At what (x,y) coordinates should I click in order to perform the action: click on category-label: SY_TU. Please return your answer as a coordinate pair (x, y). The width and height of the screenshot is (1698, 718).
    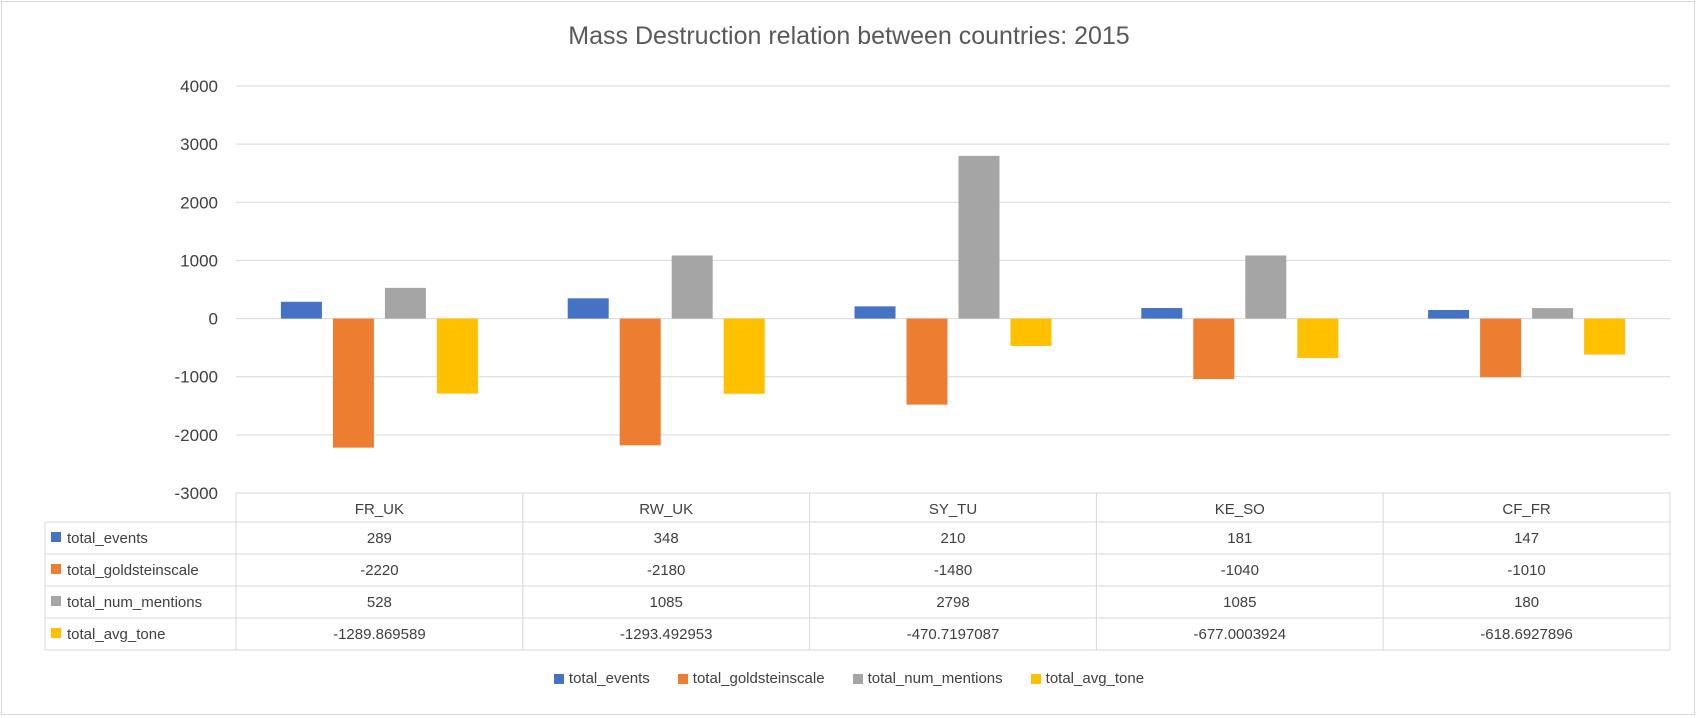
    Looking at the image, I should click on (953, 509).